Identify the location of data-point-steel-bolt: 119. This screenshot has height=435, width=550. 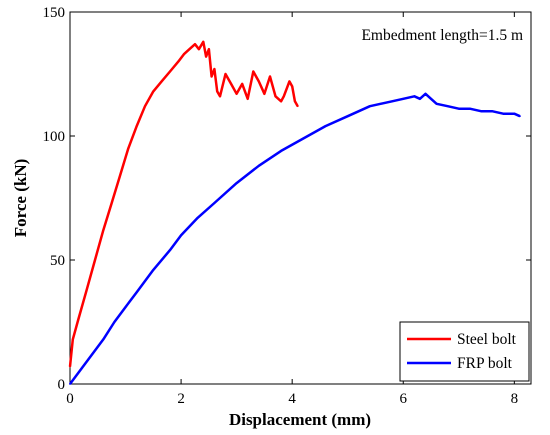
(286, 89).